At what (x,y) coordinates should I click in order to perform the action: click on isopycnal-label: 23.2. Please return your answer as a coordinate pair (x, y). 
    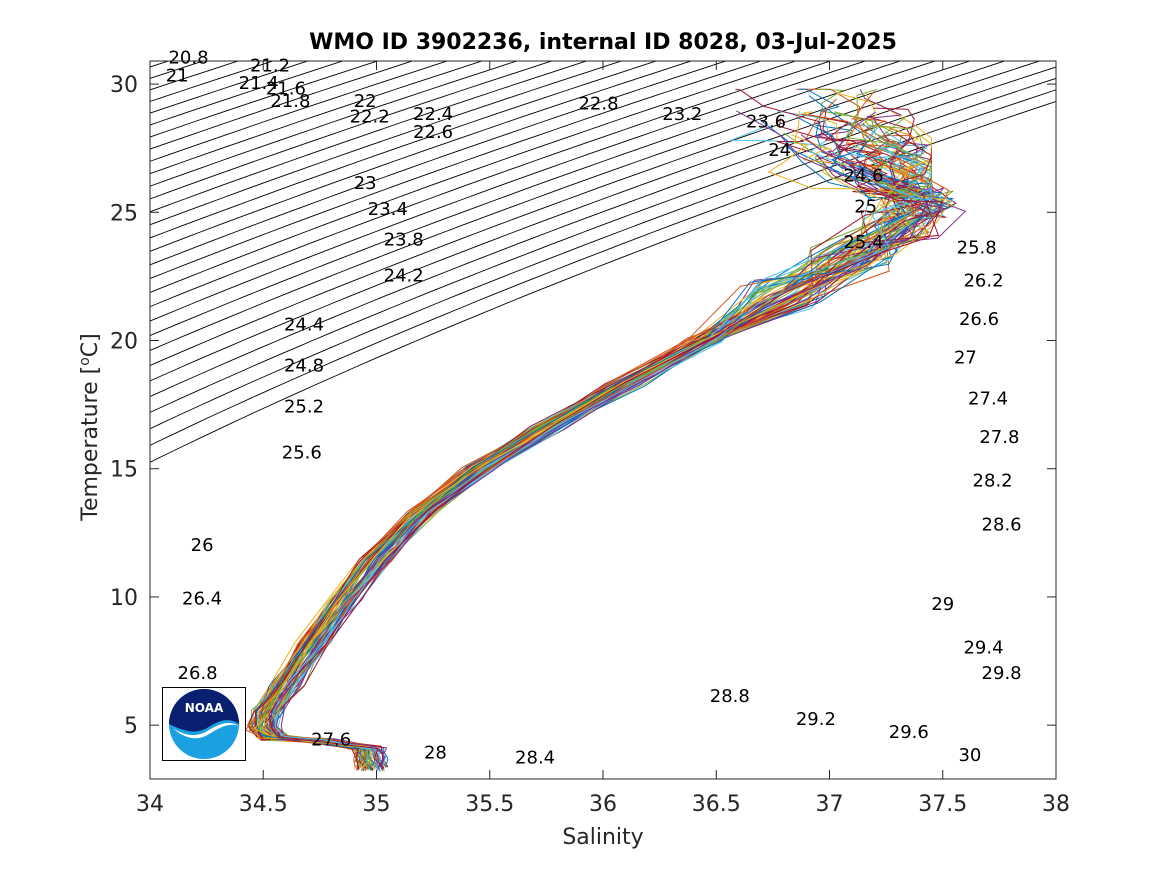
    Looking at the image, I should click on (682, 114).